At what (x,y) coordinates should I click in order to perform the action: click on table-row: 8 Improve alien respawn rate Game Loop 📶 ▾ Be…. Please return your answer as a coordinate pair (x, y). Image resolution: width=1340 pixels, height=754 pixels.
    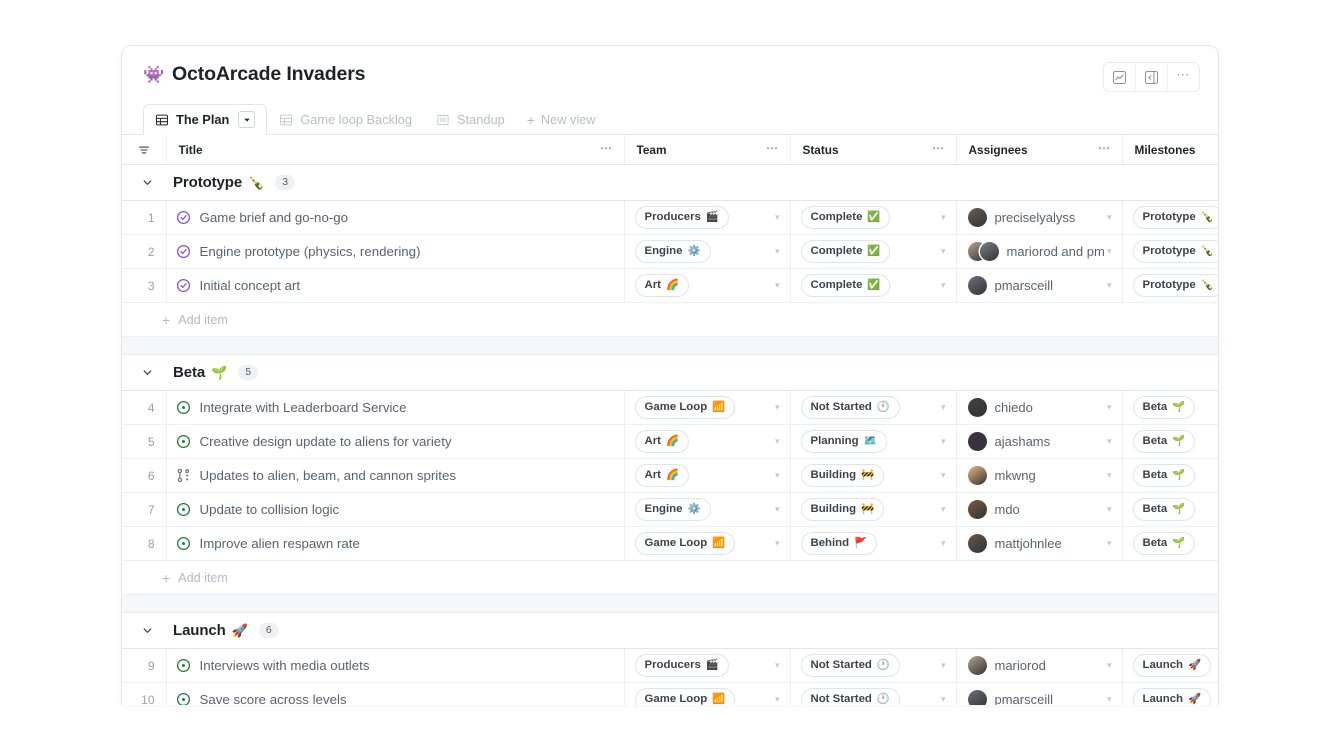
    Looking at the image, I should click on (670, 543).